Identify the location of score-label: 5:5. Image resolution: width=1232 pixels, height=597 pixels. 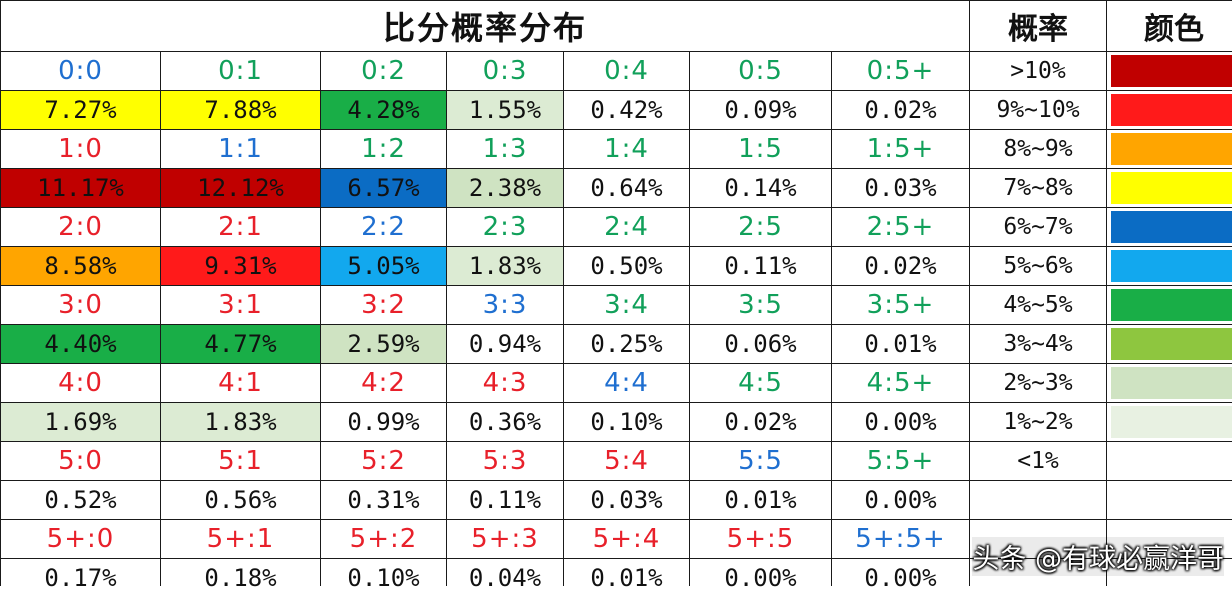
(760, 461).